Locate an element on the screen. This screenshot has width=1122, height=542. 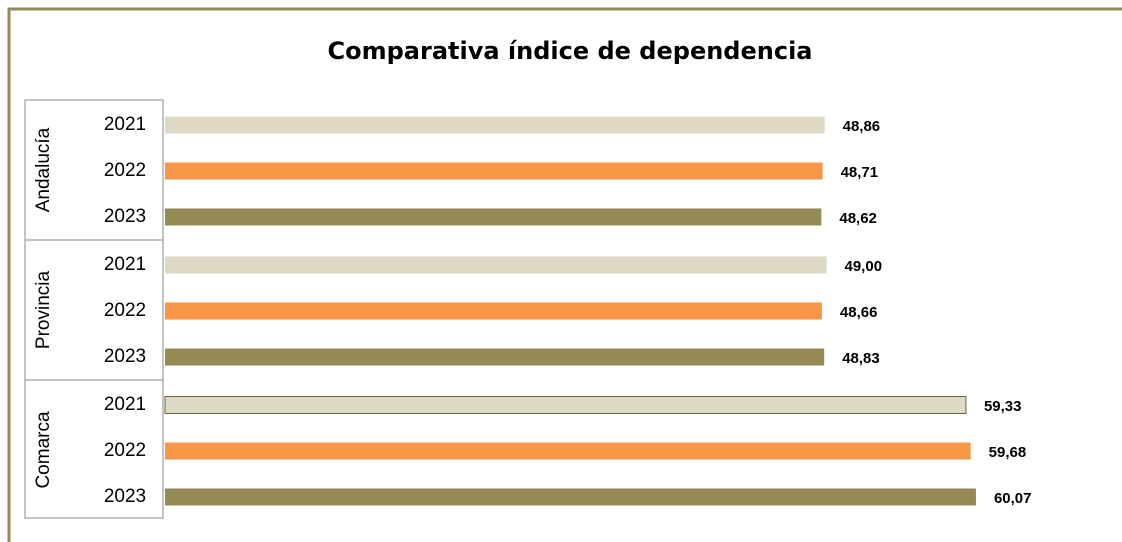
value-label: 59,33 is located at coordinates (1003, 406).